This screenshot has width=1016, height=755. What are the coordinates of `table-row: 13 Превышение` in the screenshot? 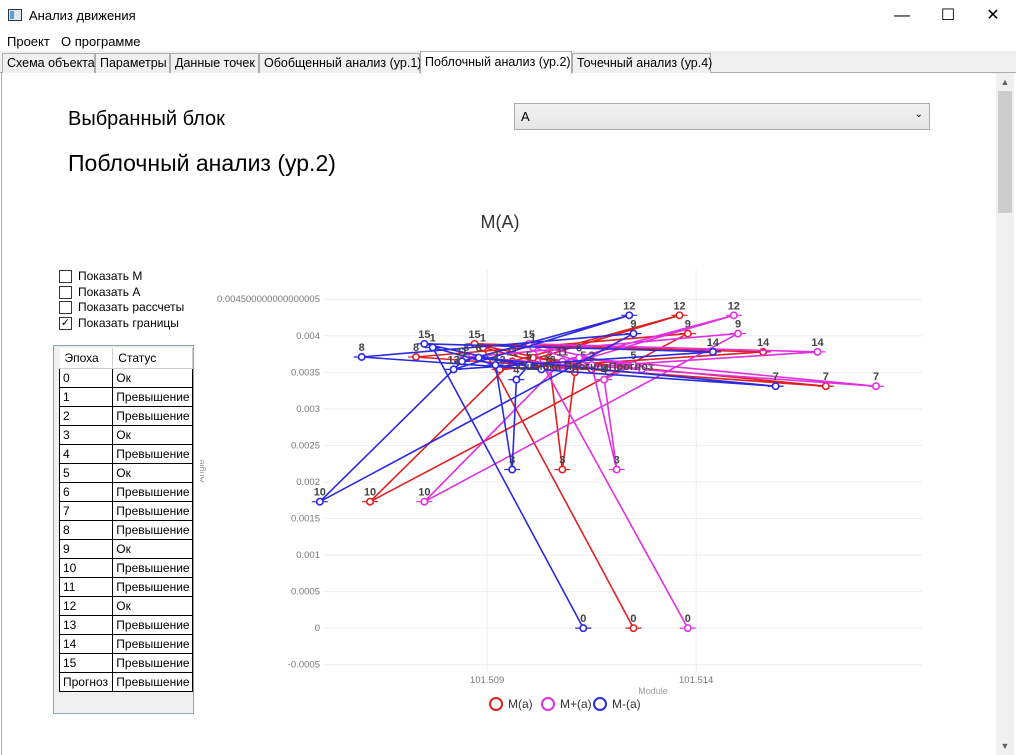 It's located at (125, 624).